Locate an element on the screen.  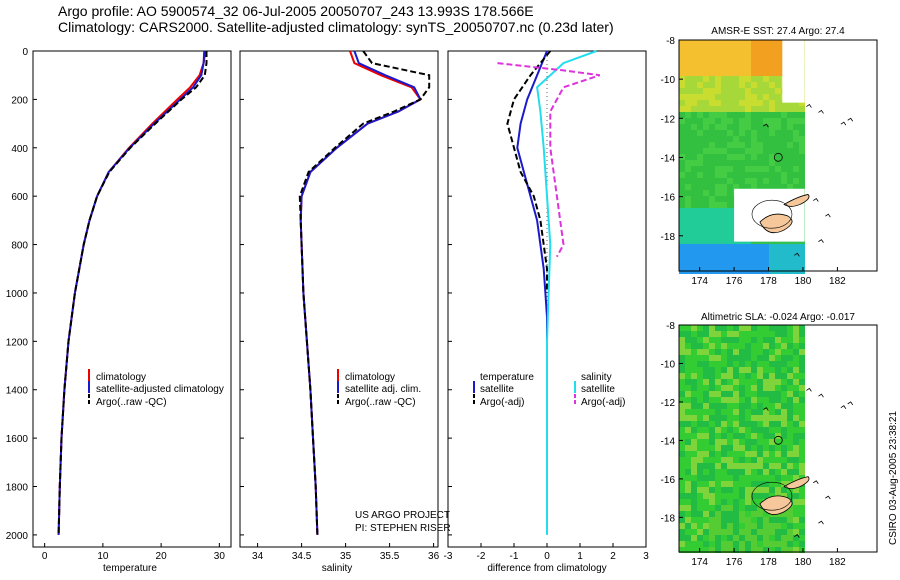
series-line-satellite-adjusted-climatology is located at coordinates (131, 292).